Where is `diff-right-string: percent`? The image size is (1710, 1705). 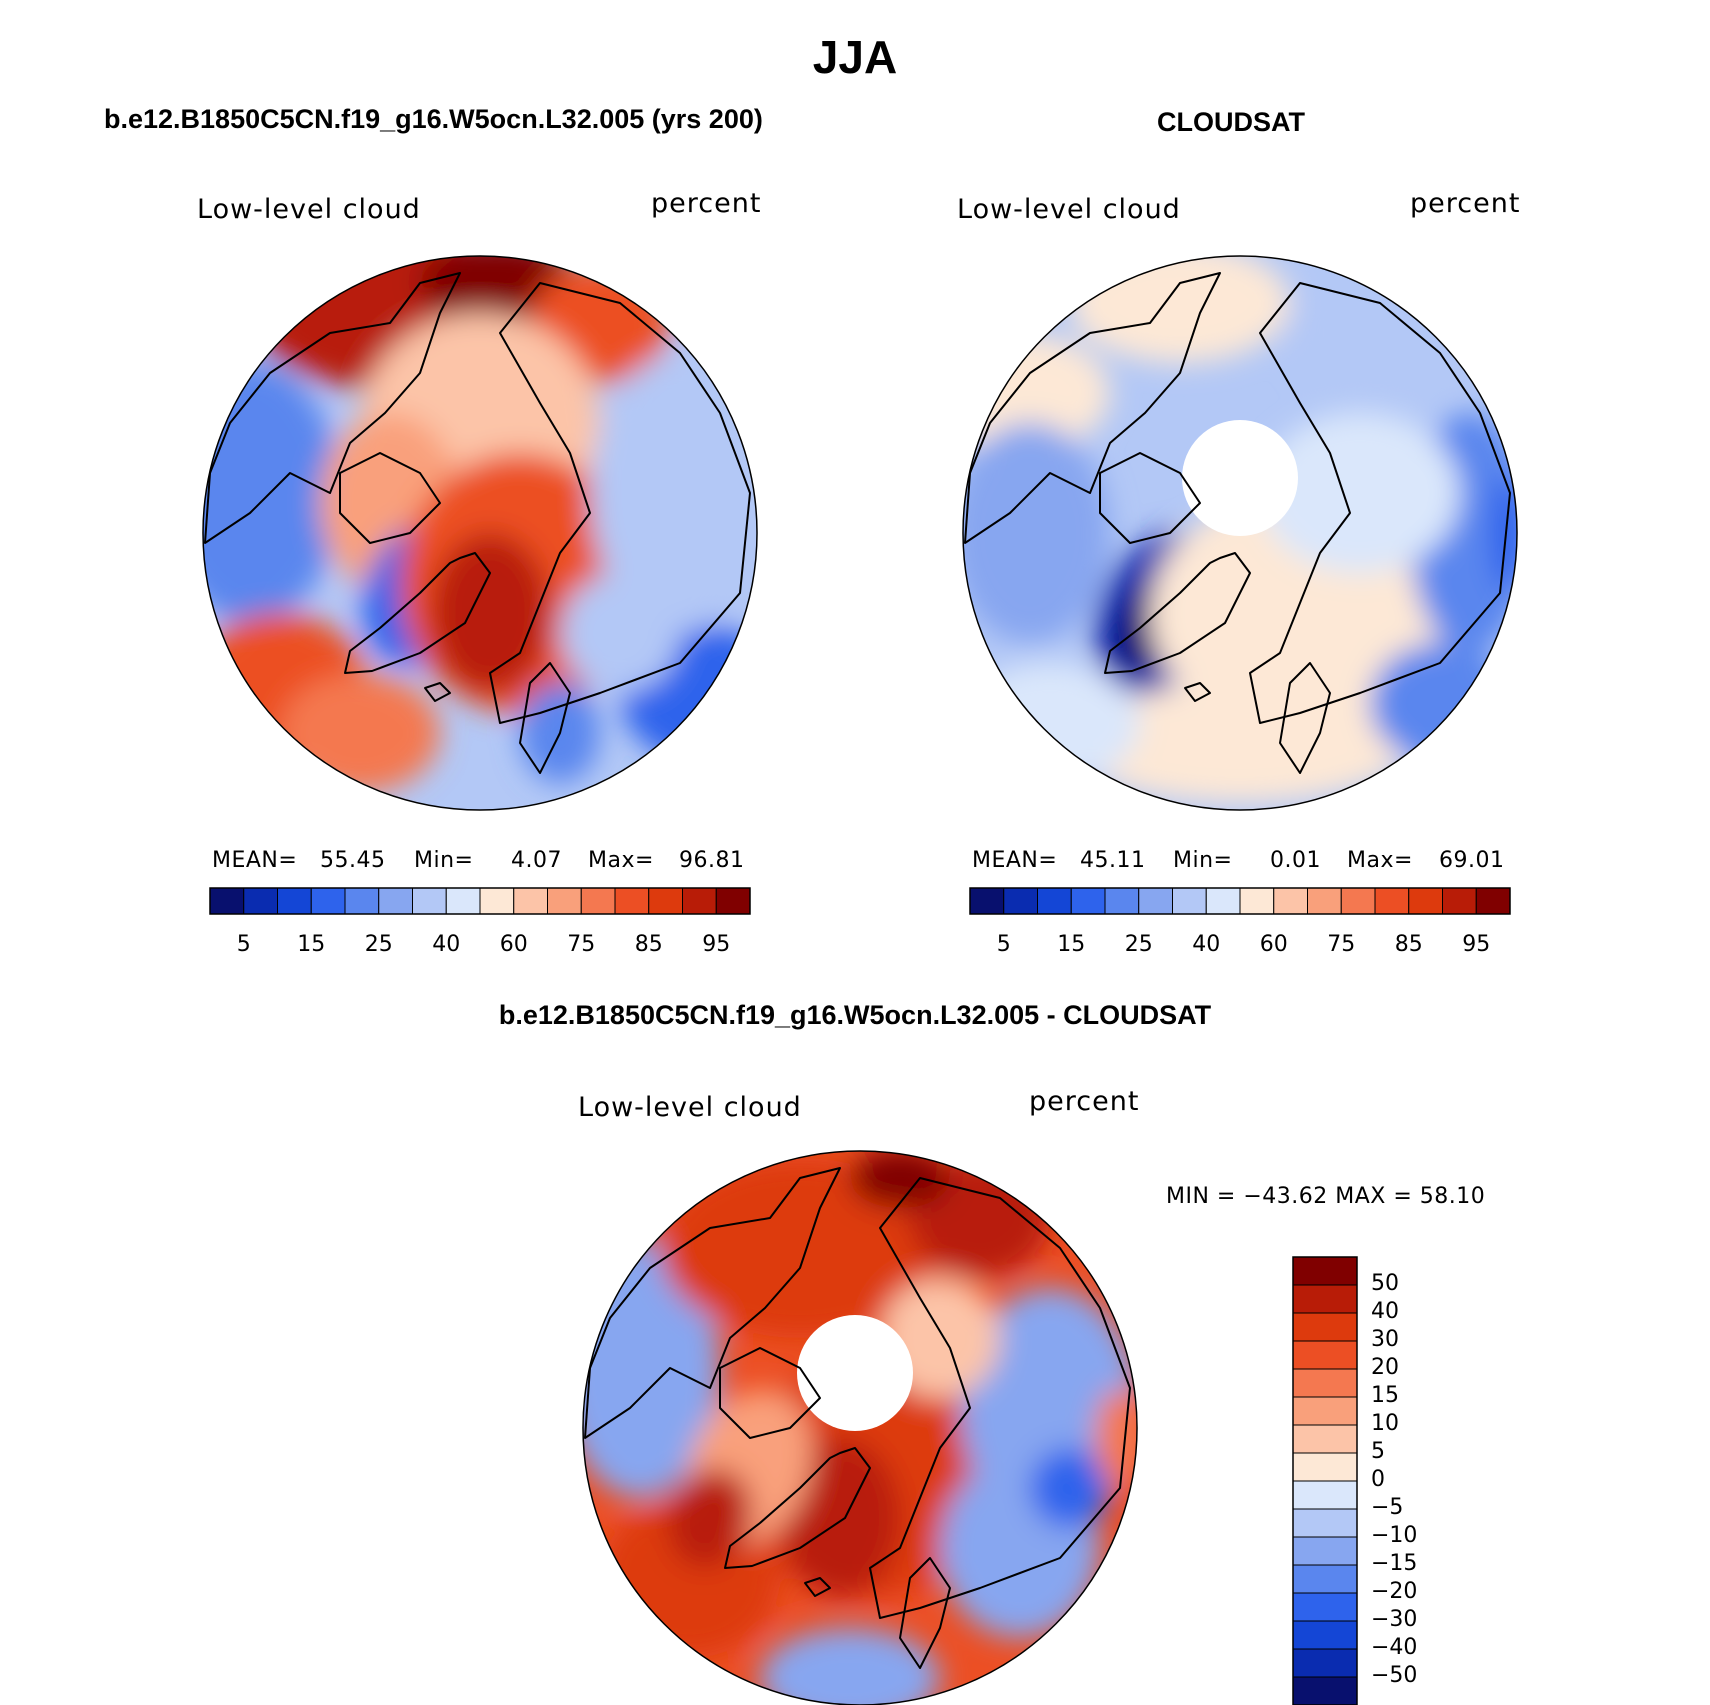 diff-right-string: percent is located at coordinates (1084, 1101).